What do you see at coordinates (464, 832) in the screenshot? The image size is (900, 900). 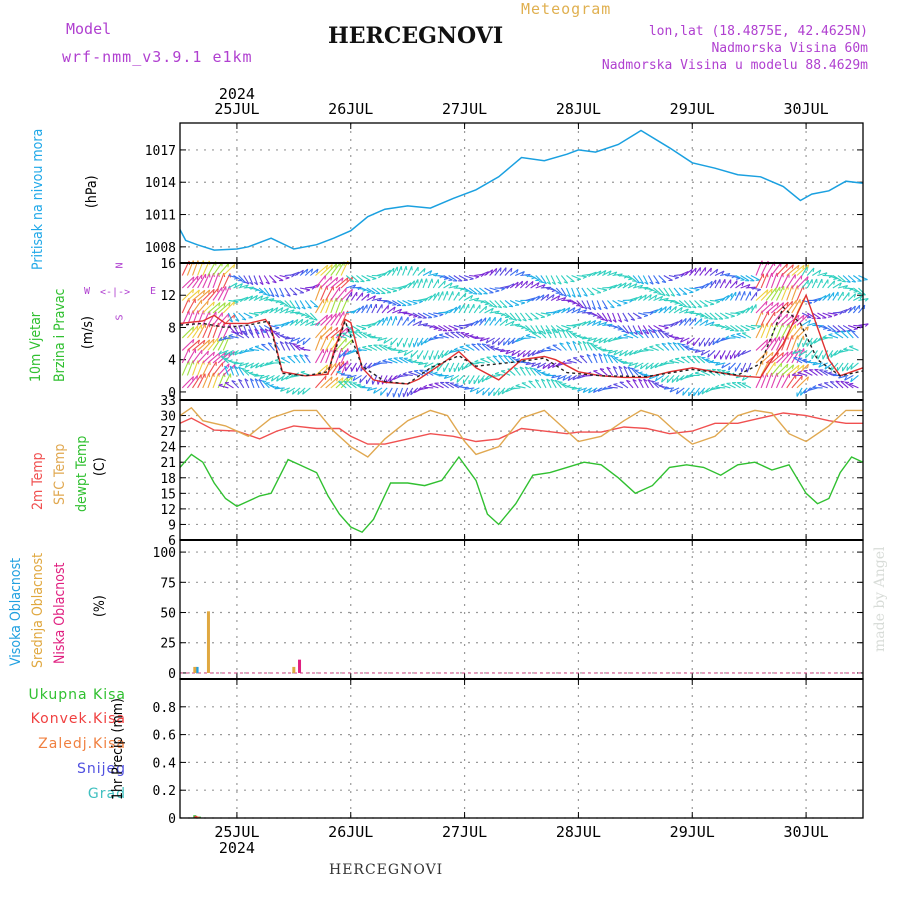 I see `bottom-date-label: 27JUL` at bounding box center [464, 832].